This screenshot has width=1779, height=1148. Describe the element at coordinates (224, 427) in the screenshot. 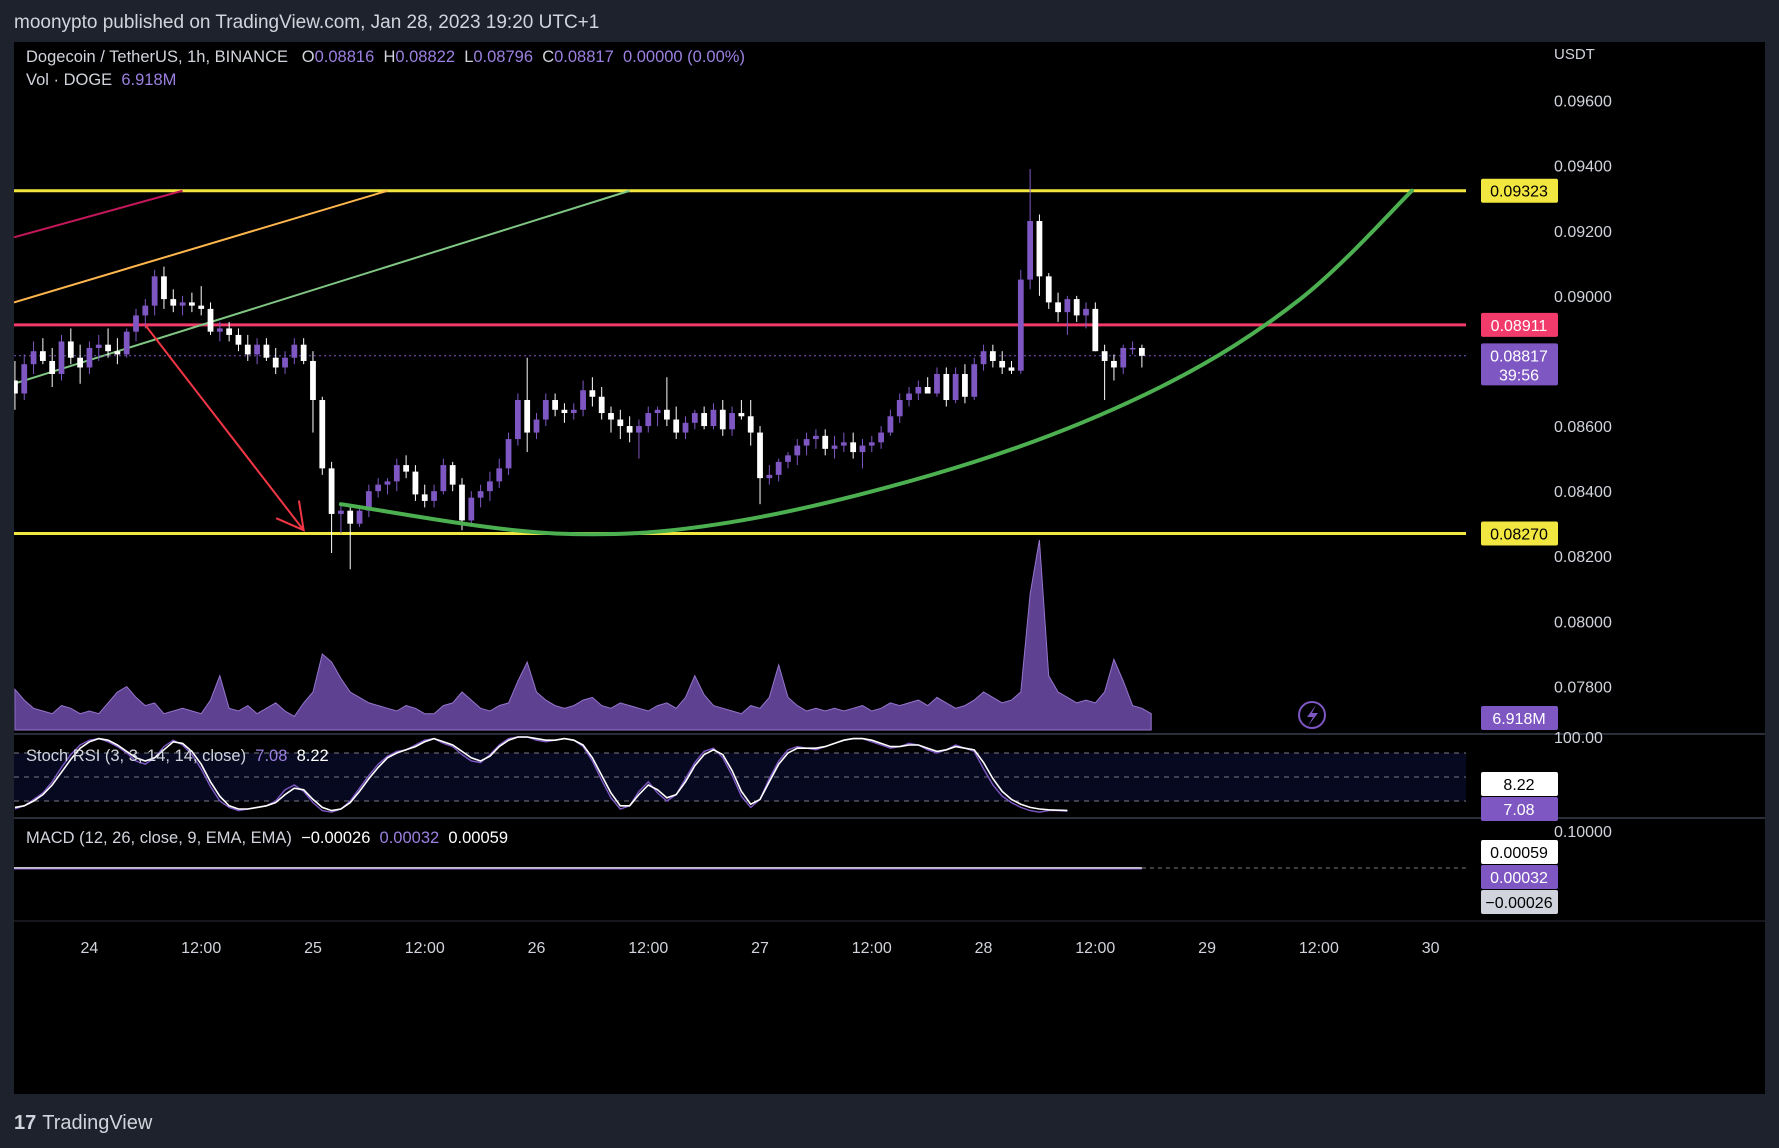

I see `down-arrow-line` at that location.